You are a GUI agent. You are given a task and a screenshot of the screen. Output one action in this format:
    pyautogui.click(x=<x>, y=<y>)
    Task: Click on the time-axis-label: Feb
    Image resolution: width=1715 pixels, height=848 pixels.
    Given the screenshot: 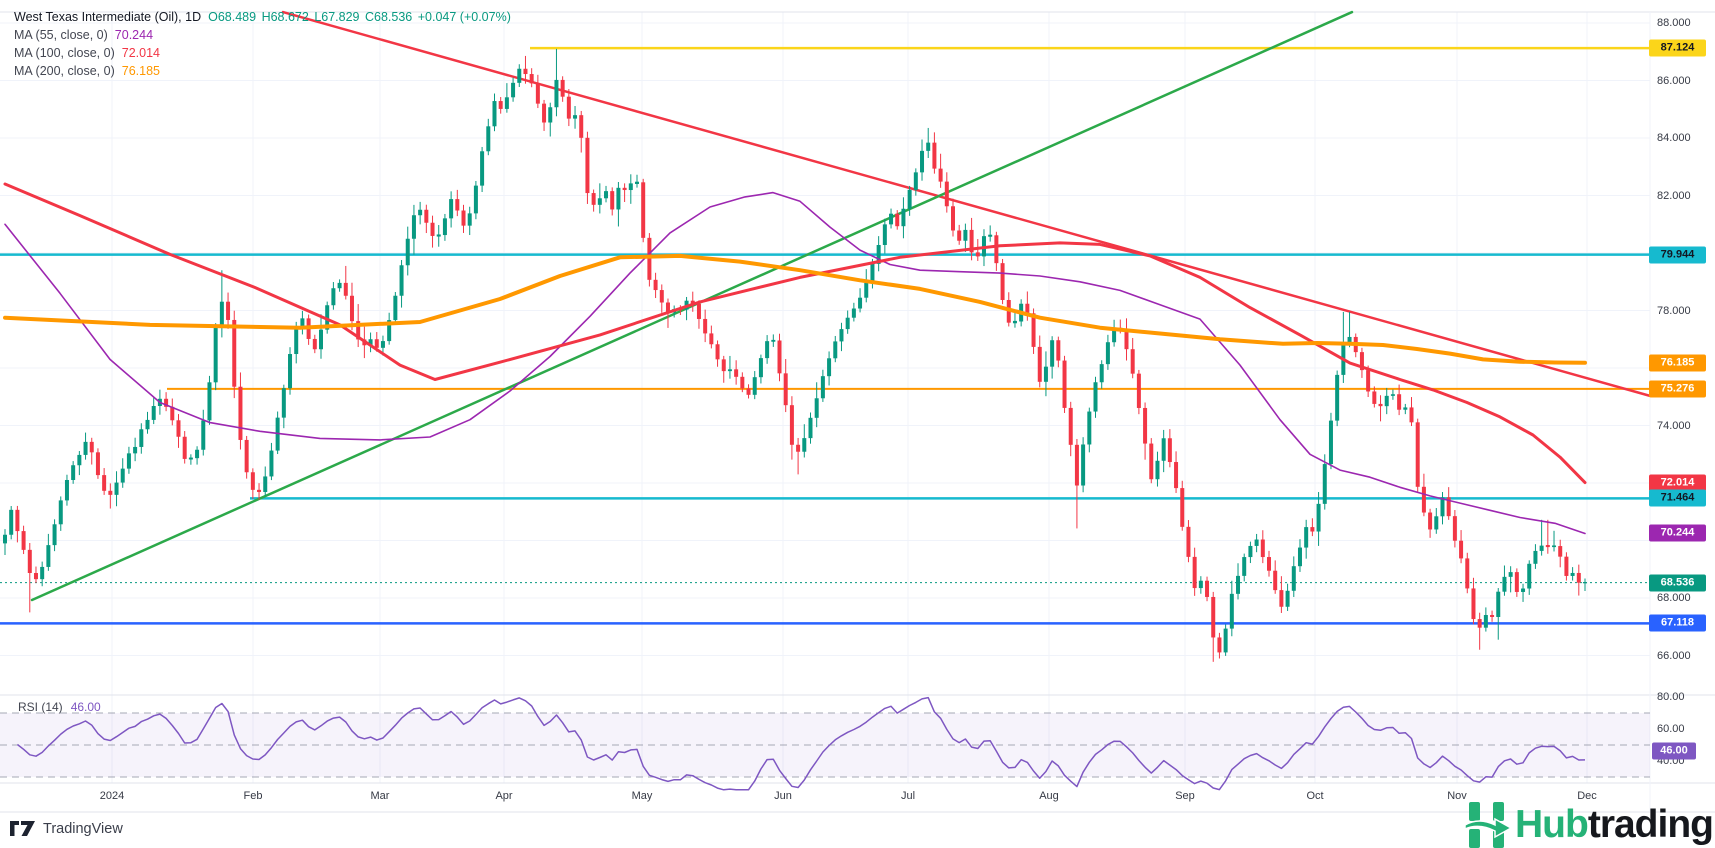 What is the action you would take?
    pyautogui.click(x=253, y=796)
    